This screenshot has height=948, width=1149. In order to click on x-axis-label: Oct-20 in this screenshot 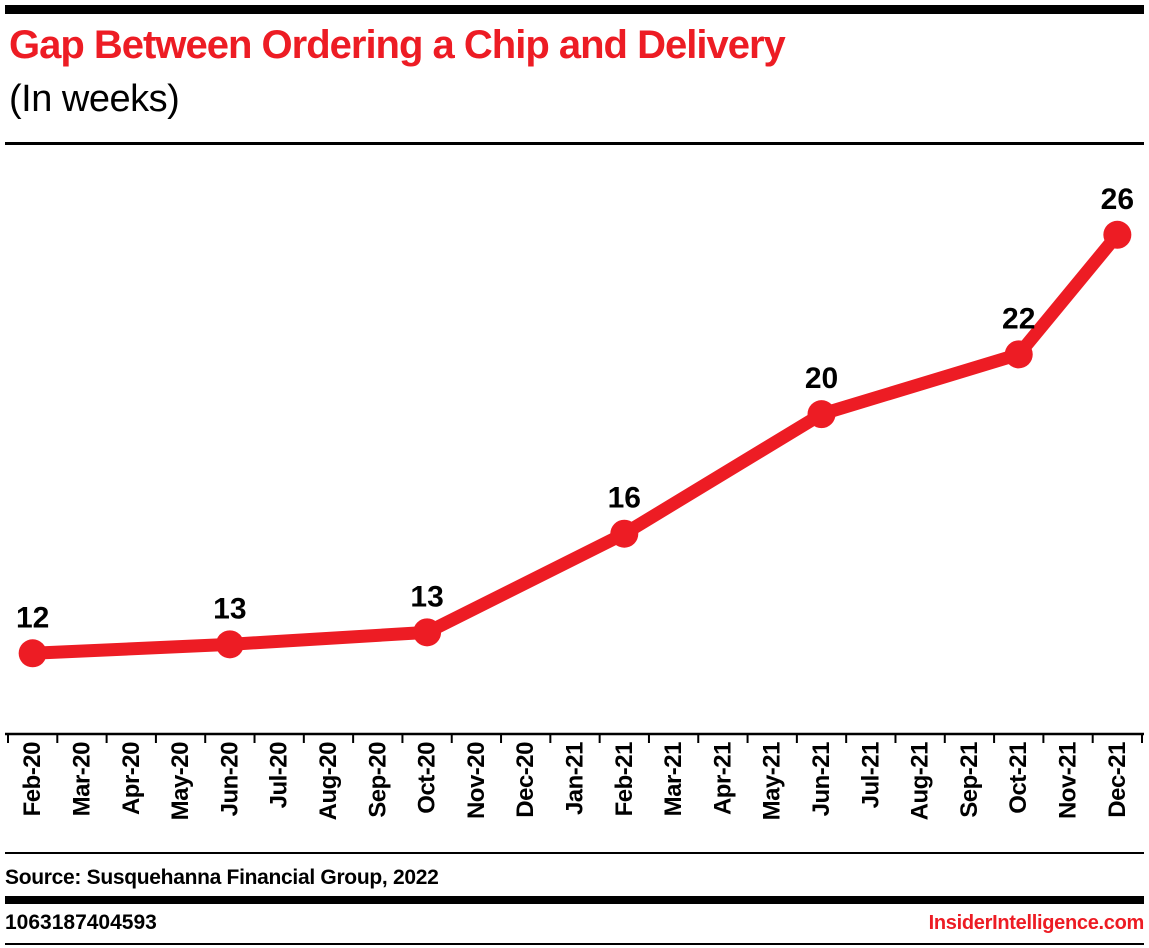, I will do `click(427, 778)`.